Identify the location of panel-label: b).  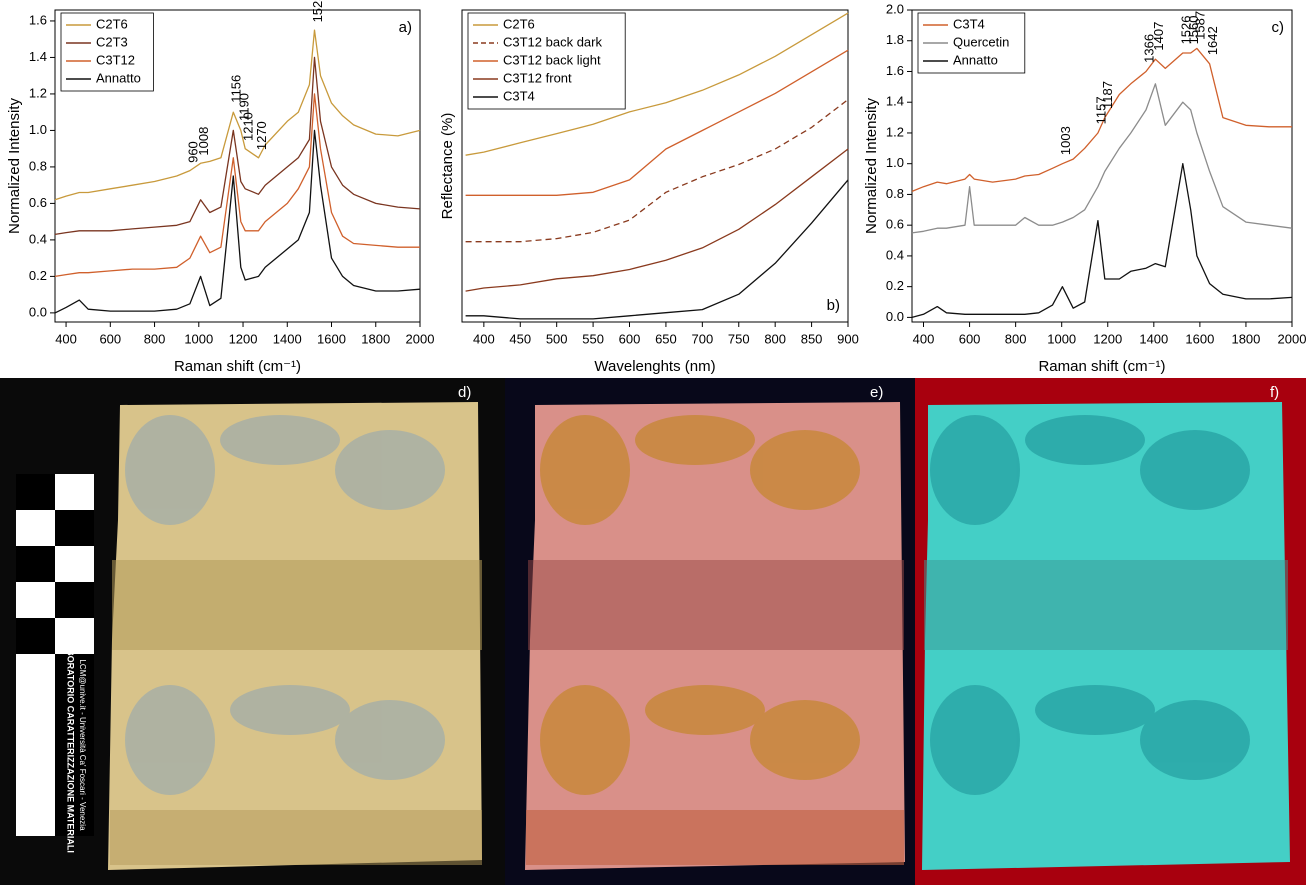
(833, 305).